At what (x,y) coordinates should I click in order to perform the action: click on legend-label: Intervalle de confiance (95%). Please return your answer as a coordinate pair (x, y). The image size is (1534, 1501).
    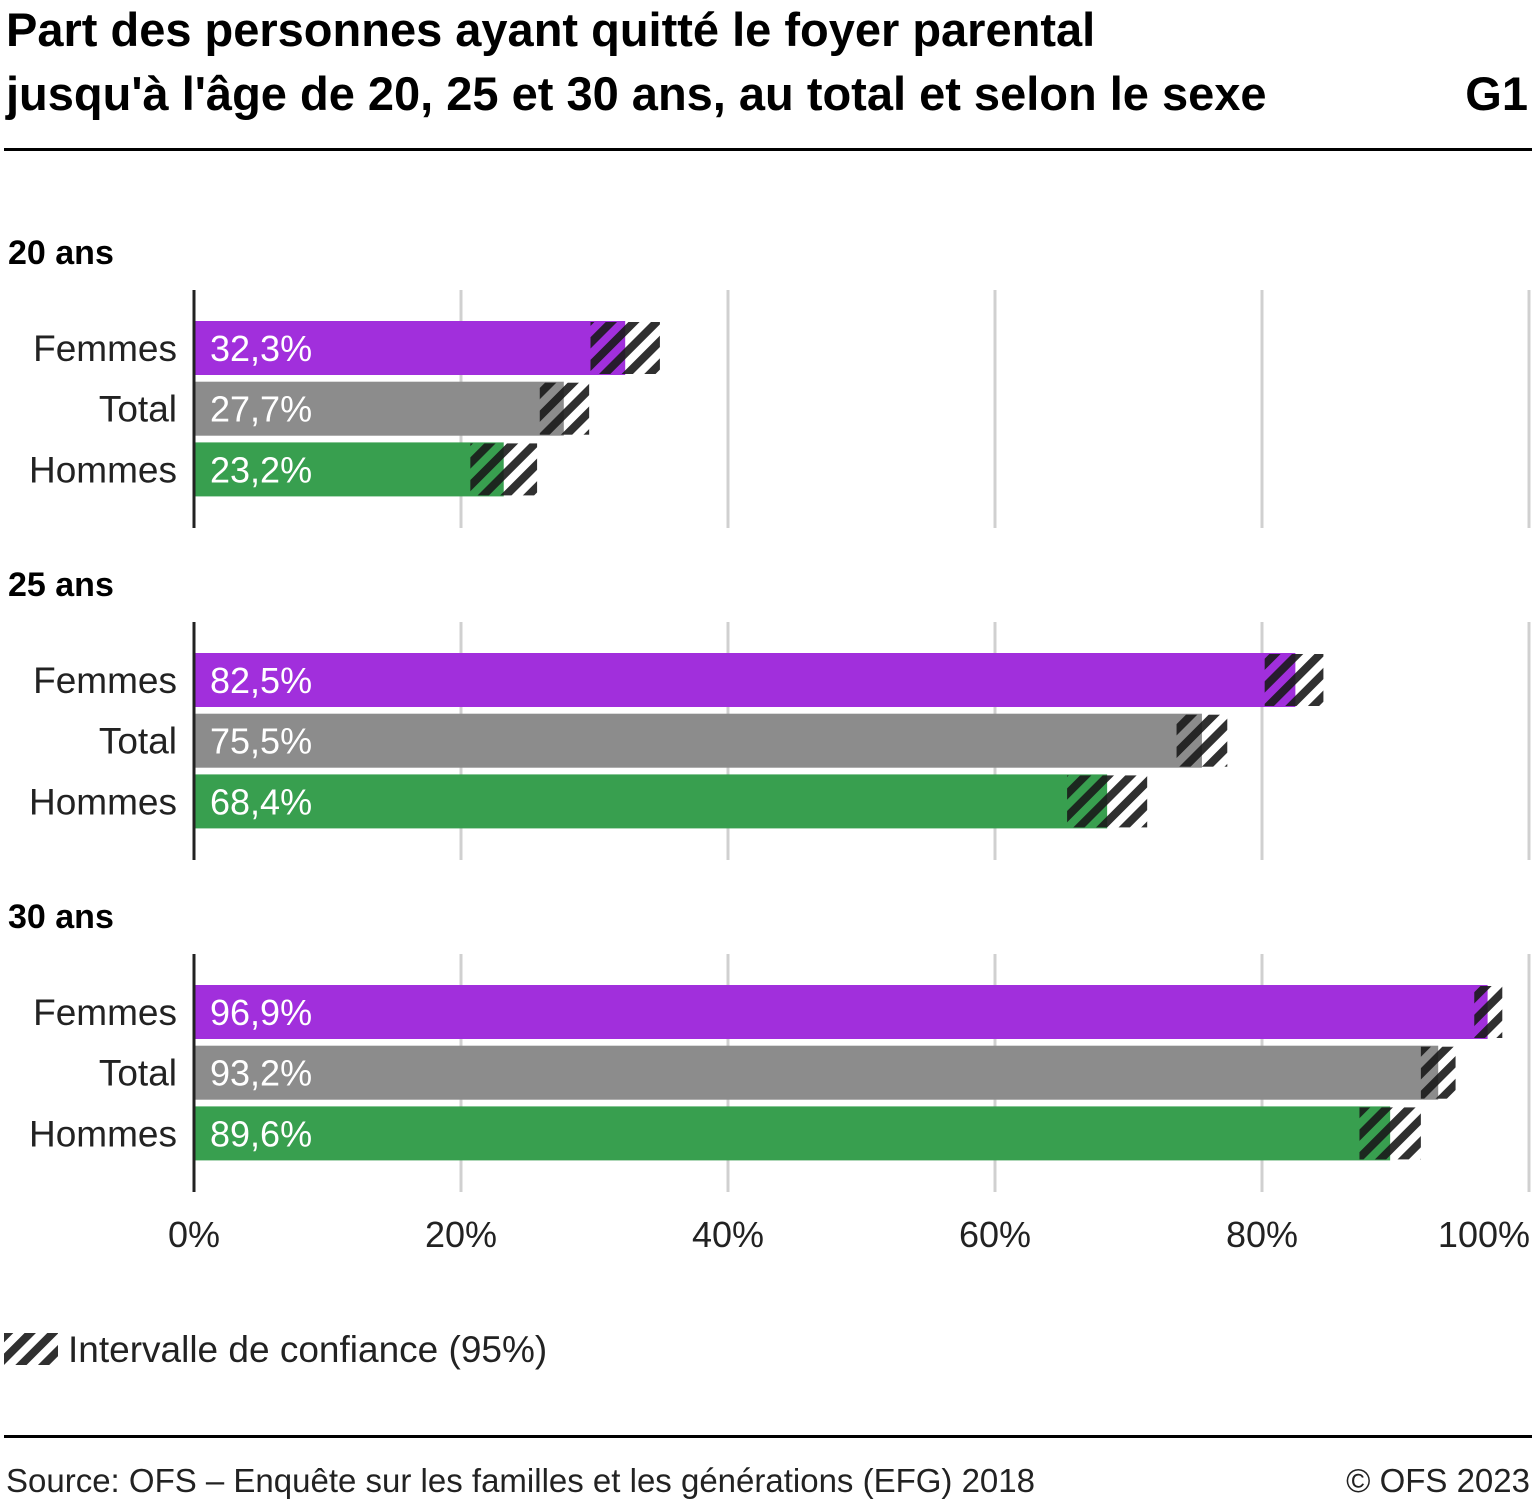
    Looking at the image, I should click on (307, 1349).